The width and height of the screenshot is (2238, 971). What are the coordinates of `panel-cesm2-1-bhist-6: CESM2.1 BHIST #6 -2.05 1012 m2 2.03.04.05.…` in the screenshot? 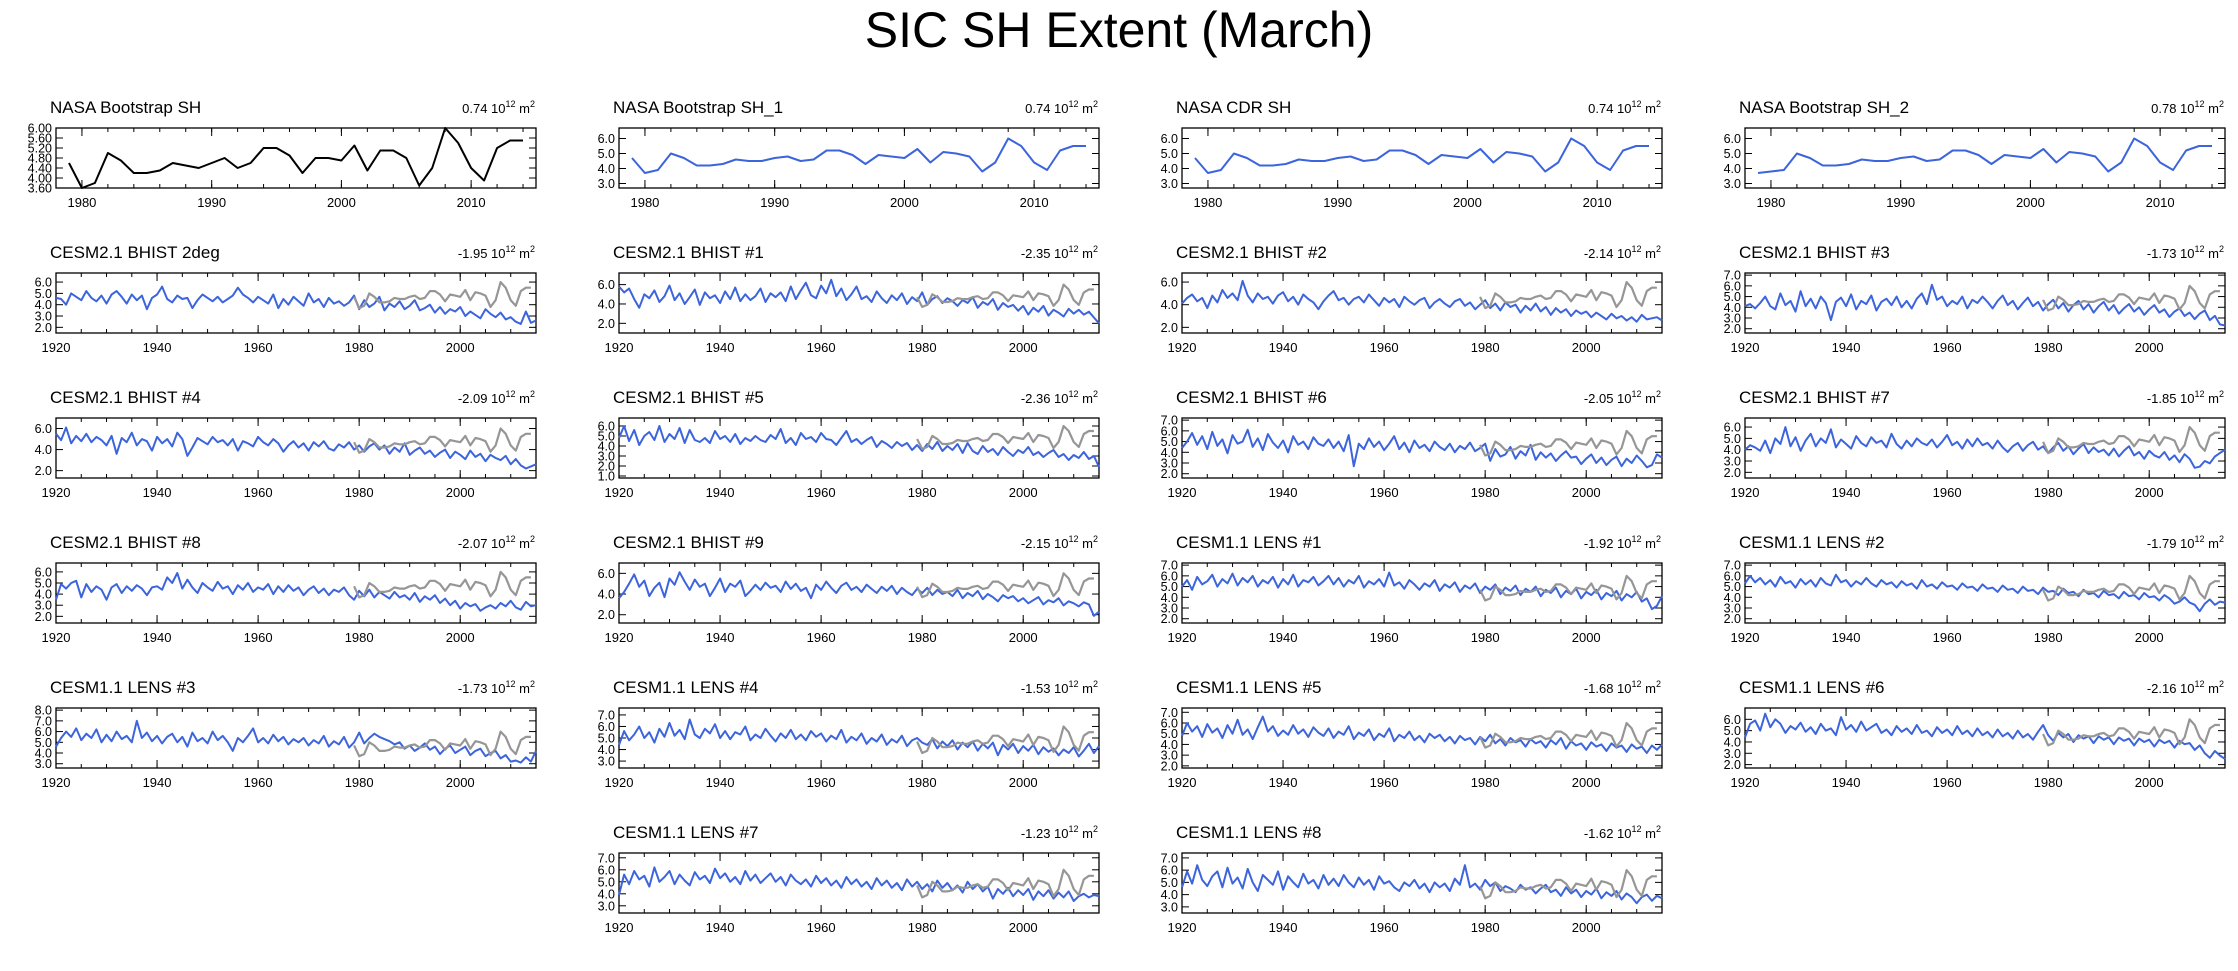 It's located at (1412, 444).